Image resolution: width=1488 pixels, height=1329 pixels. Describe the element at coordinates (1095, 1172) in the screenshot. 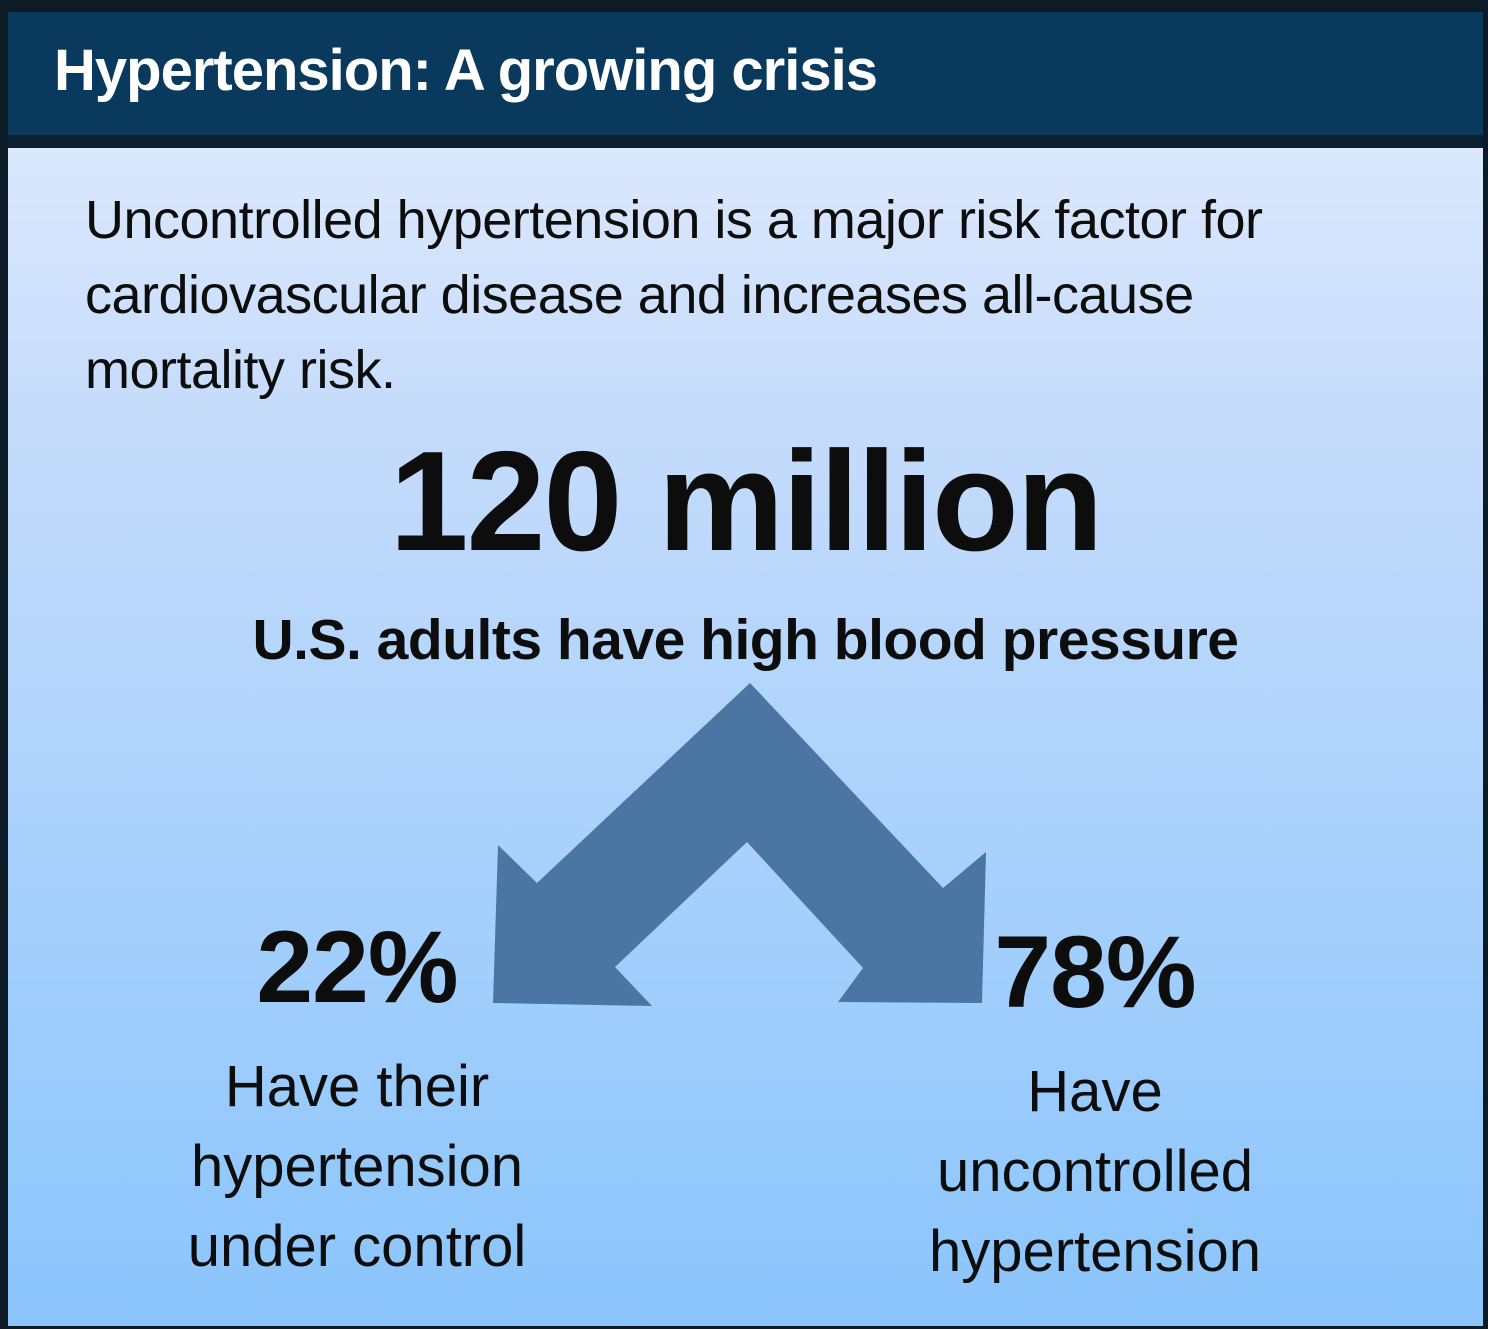

I see `uncontrolled-caption: Have uncontrolled hypertension` at that location.